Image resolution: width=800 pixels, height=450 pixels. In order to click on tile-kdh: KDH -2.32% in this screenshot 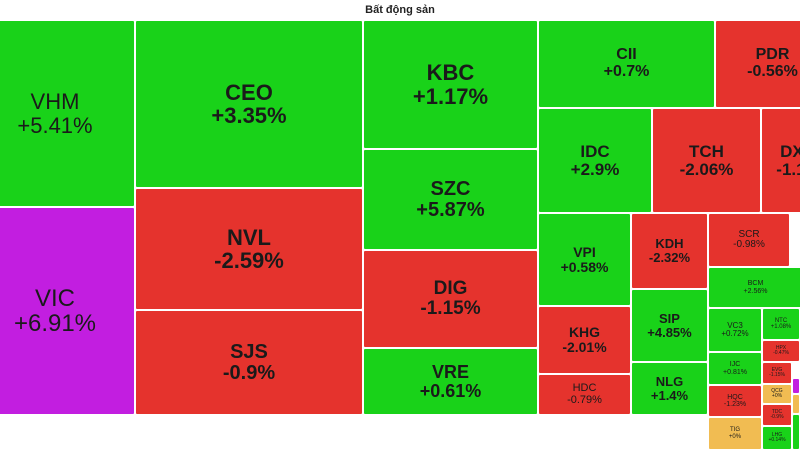, I will do `click(669, 251)`.